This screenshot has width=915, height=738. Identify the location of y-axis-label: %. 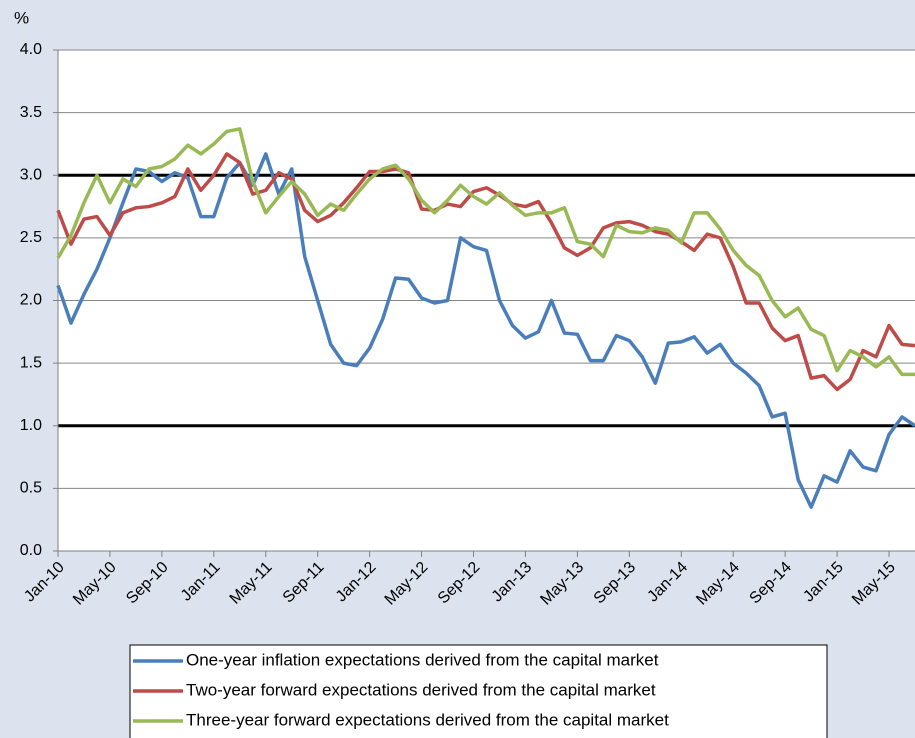
(21, 17).